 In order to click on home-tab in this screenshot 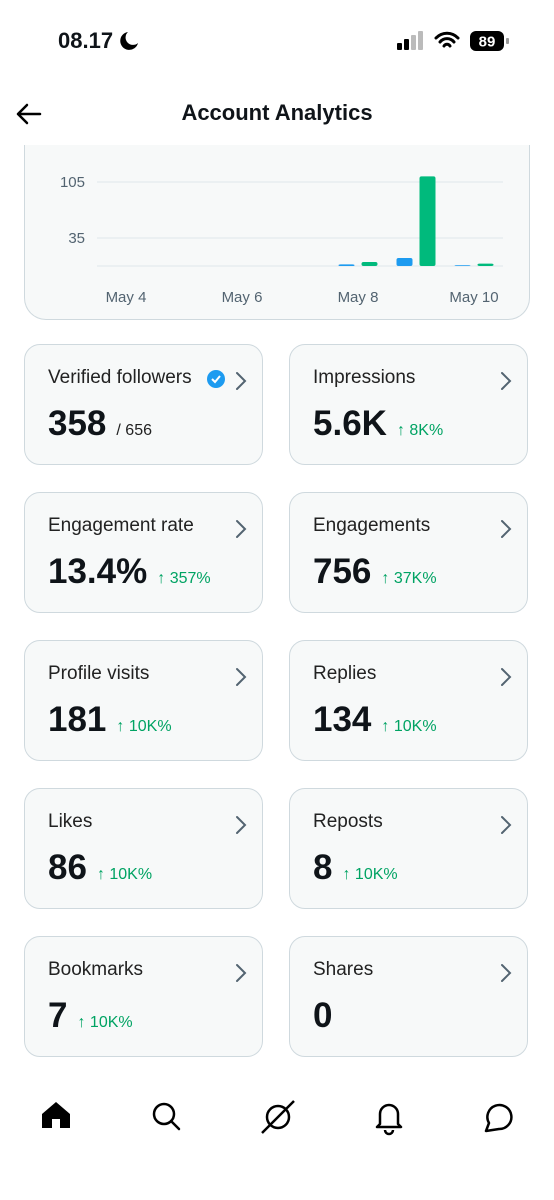, I will do `click(56, 1115)`.